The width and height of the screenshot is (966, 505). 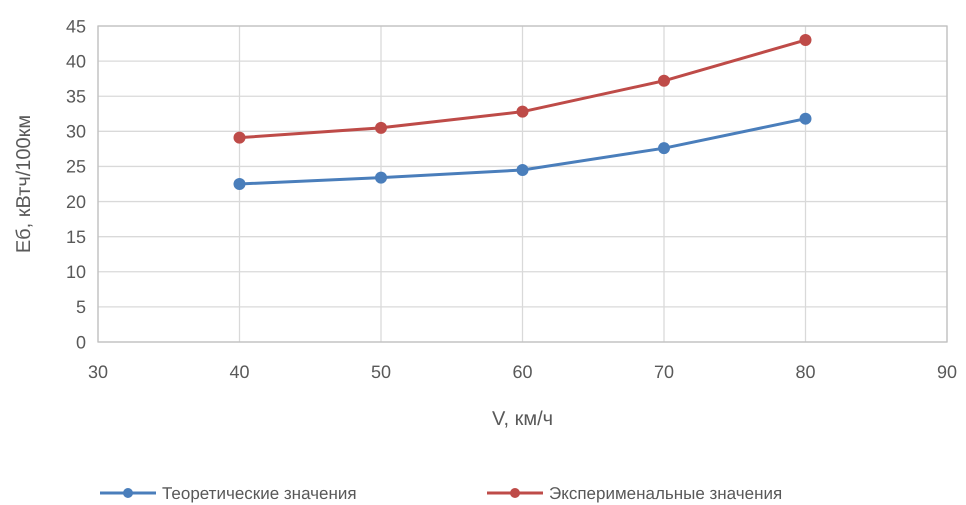 I want to click on y-tick-label: 30, so click(x=76, y=132).